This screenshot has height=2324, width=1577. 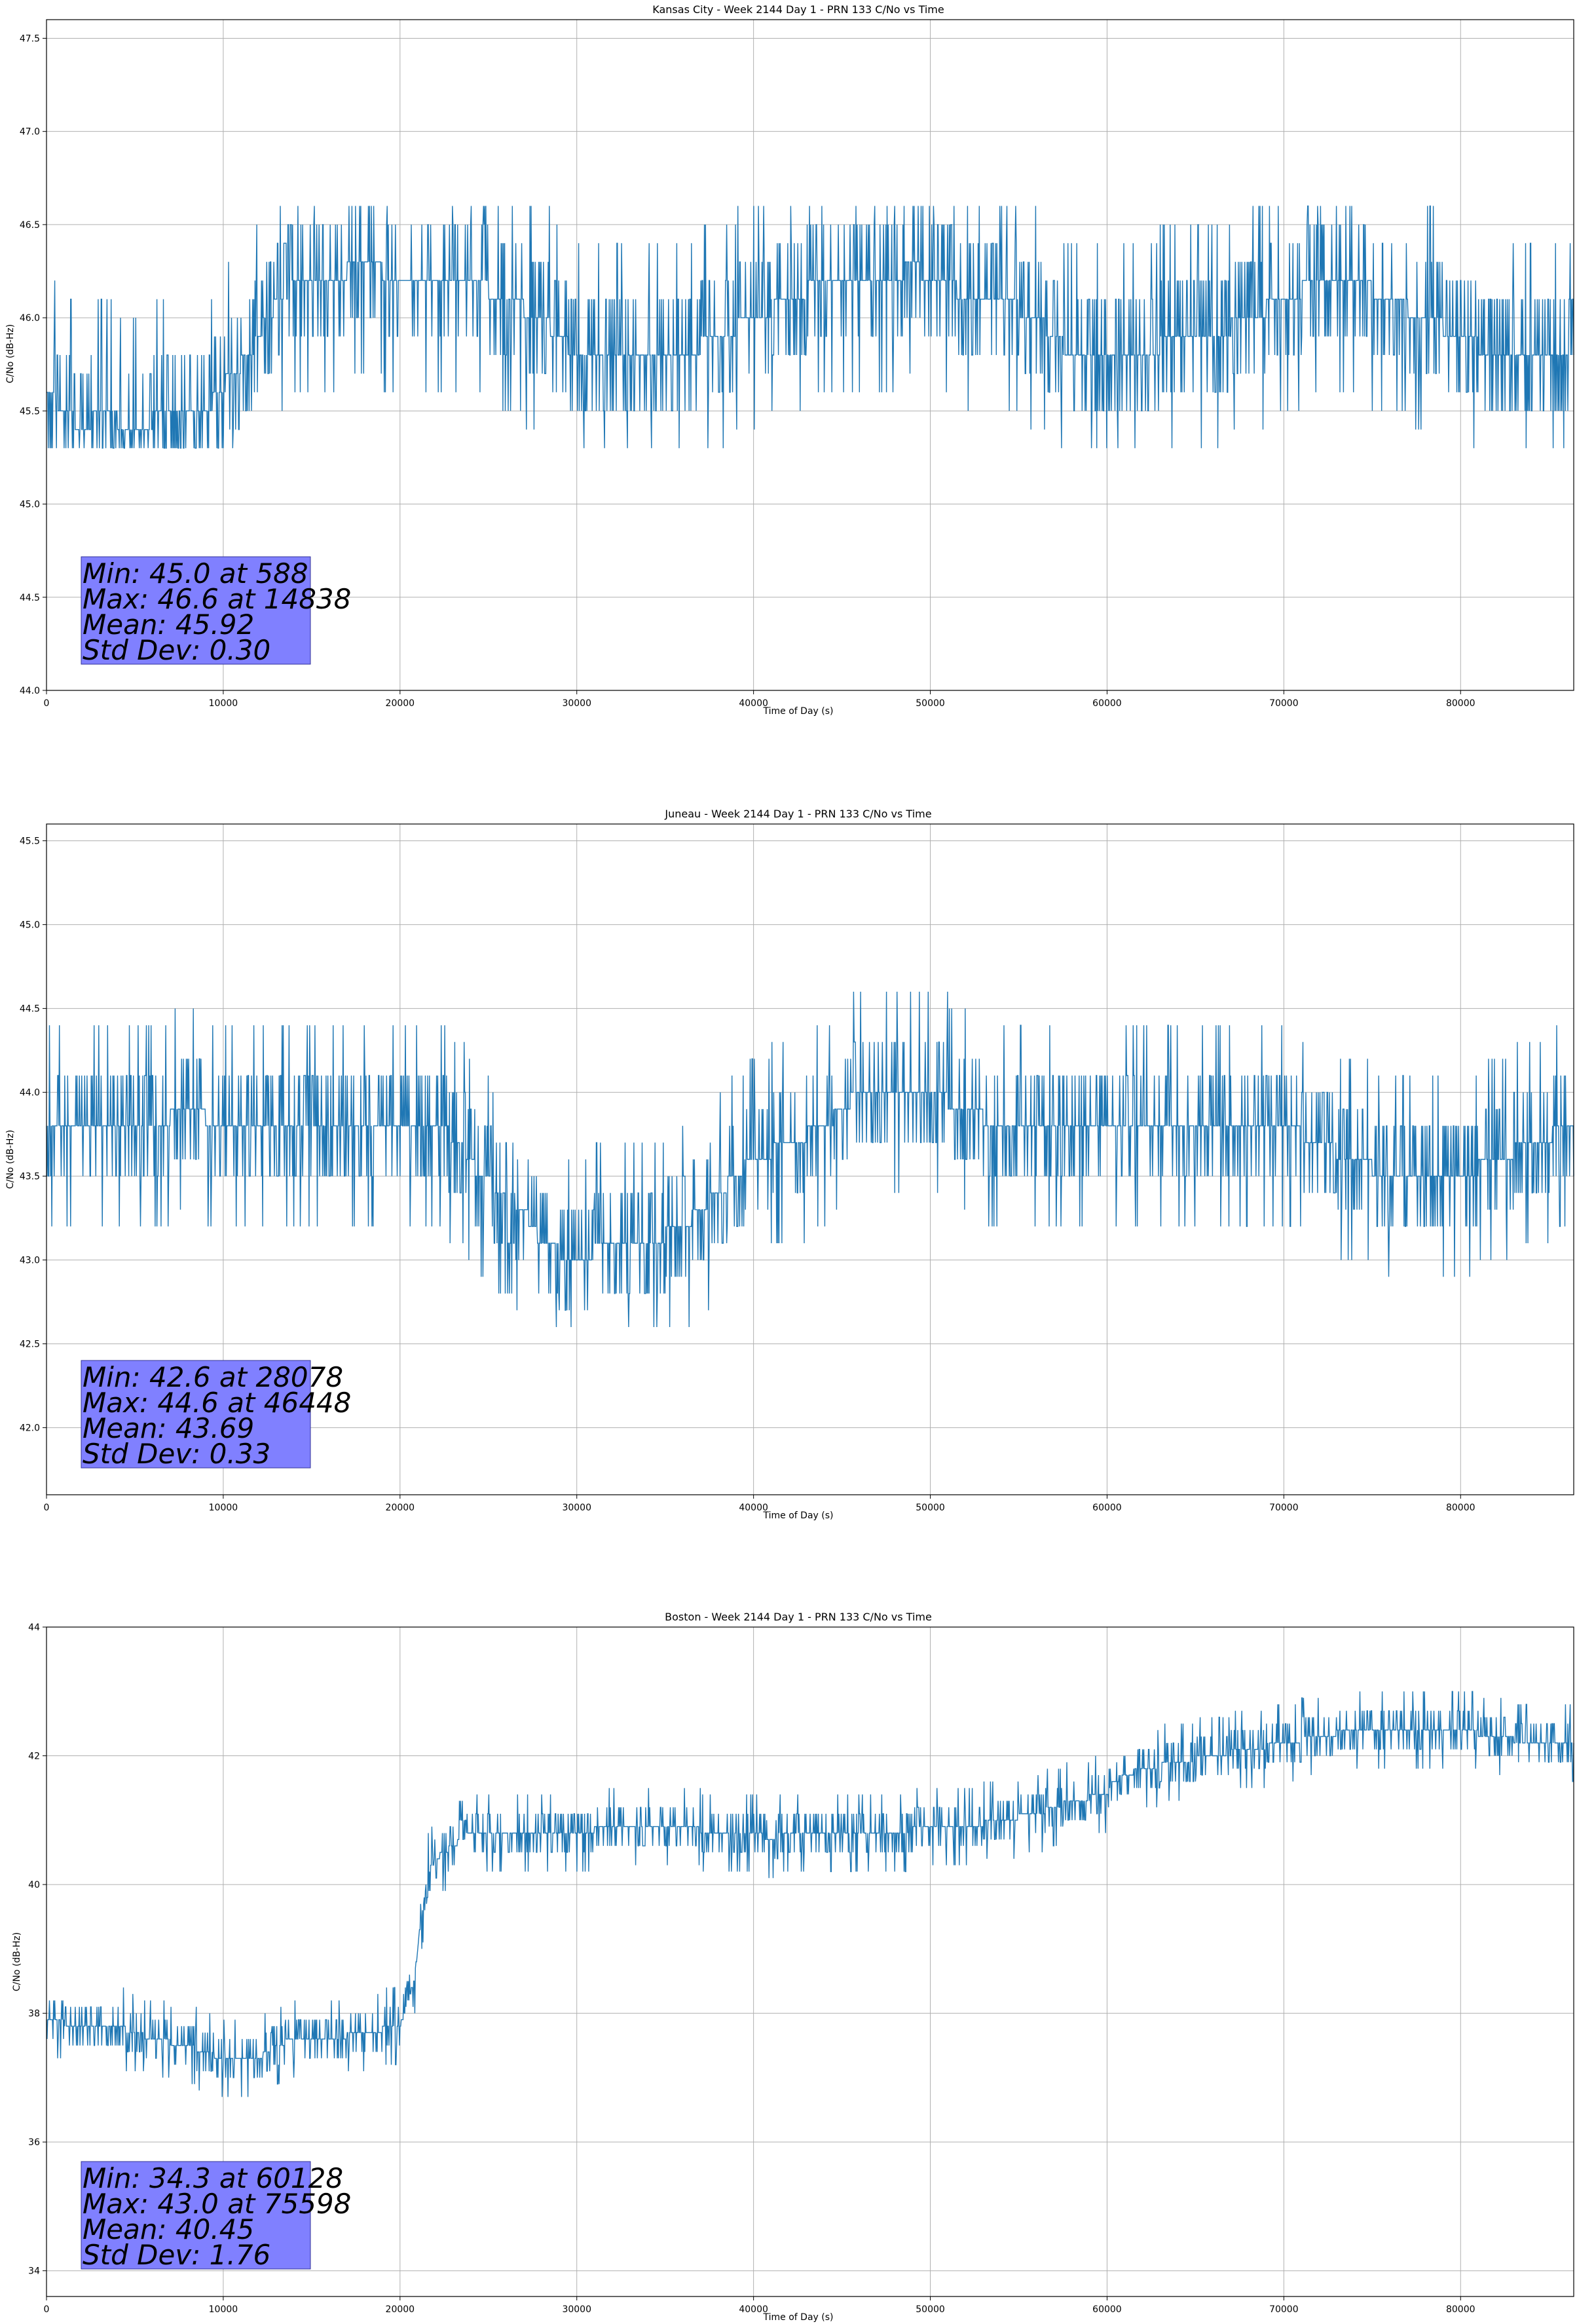 I want to click on y-tick-label: 42.0, so click(x=30, y=1428).